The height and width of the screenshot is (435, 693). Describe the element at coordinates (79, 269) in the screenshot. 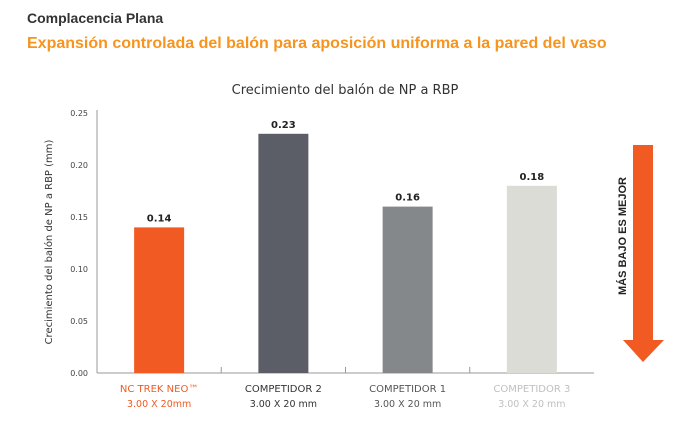

I see `y-tick-label: 0.10` at that location.